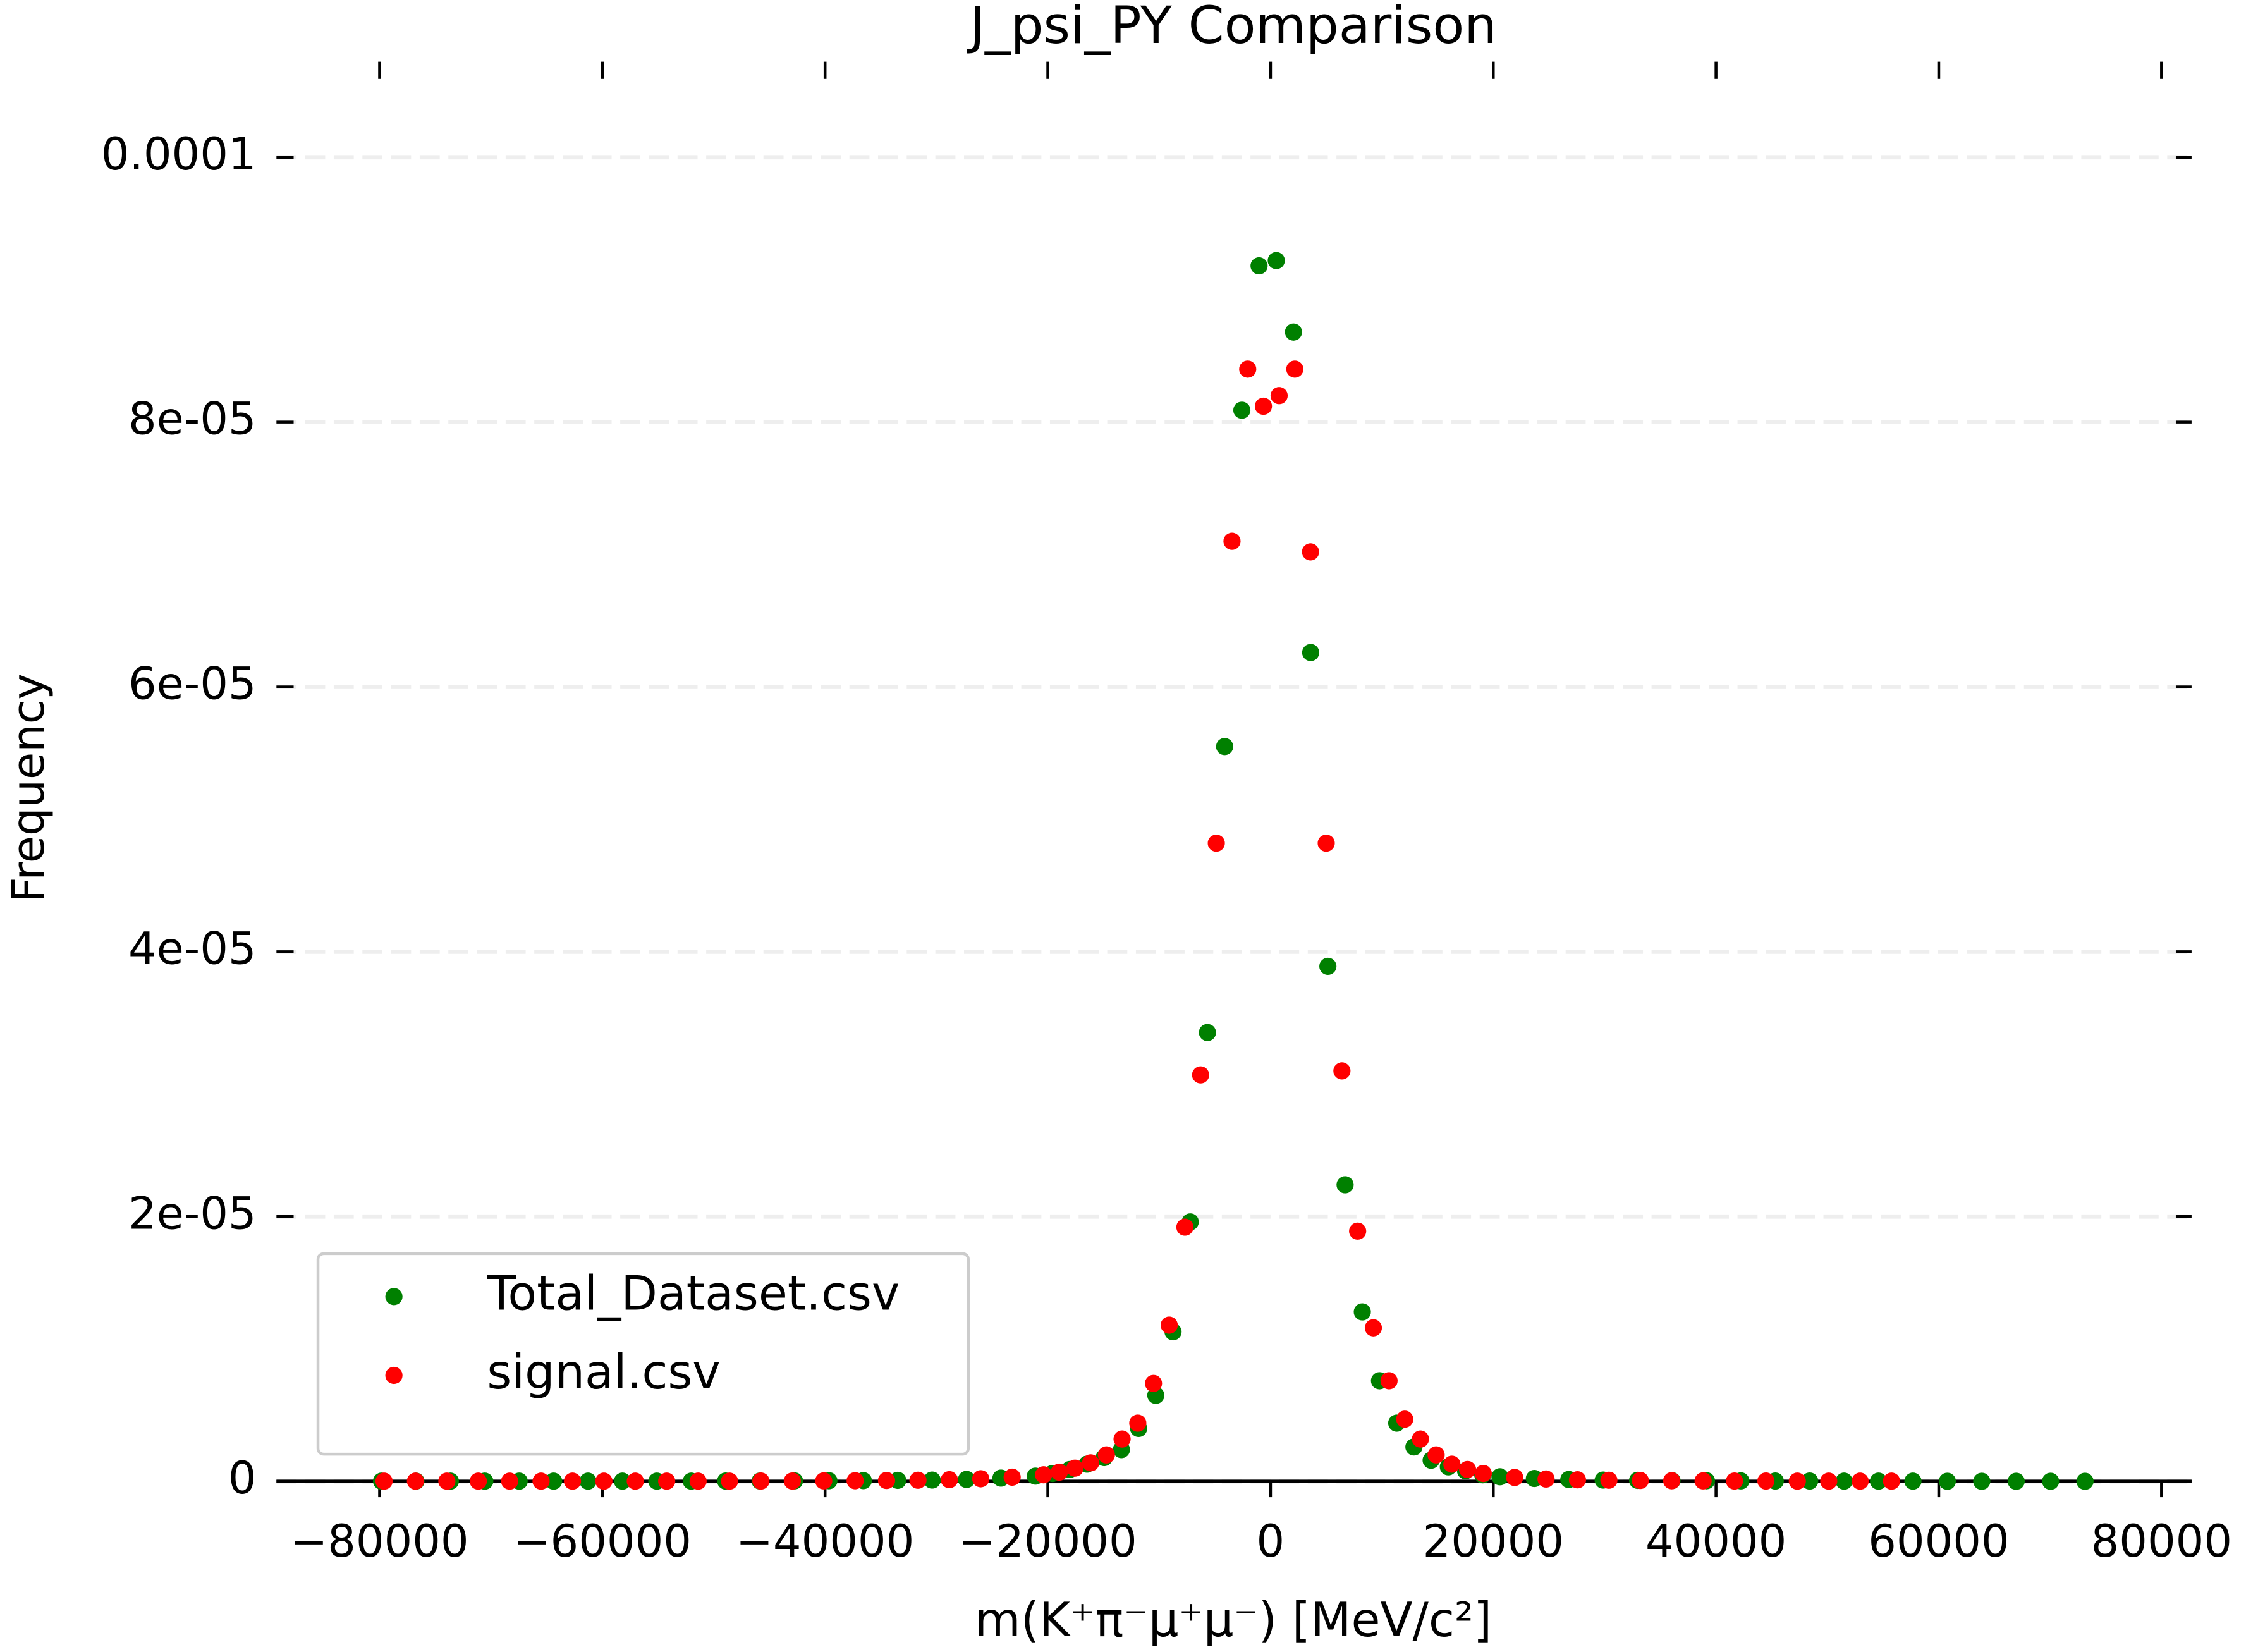 The width and height of the screenshot is (2246, 1652). Describe the element at coordinates (1493, 1541) in the screenshot. I see `x-tick-label: 20000` at that location.